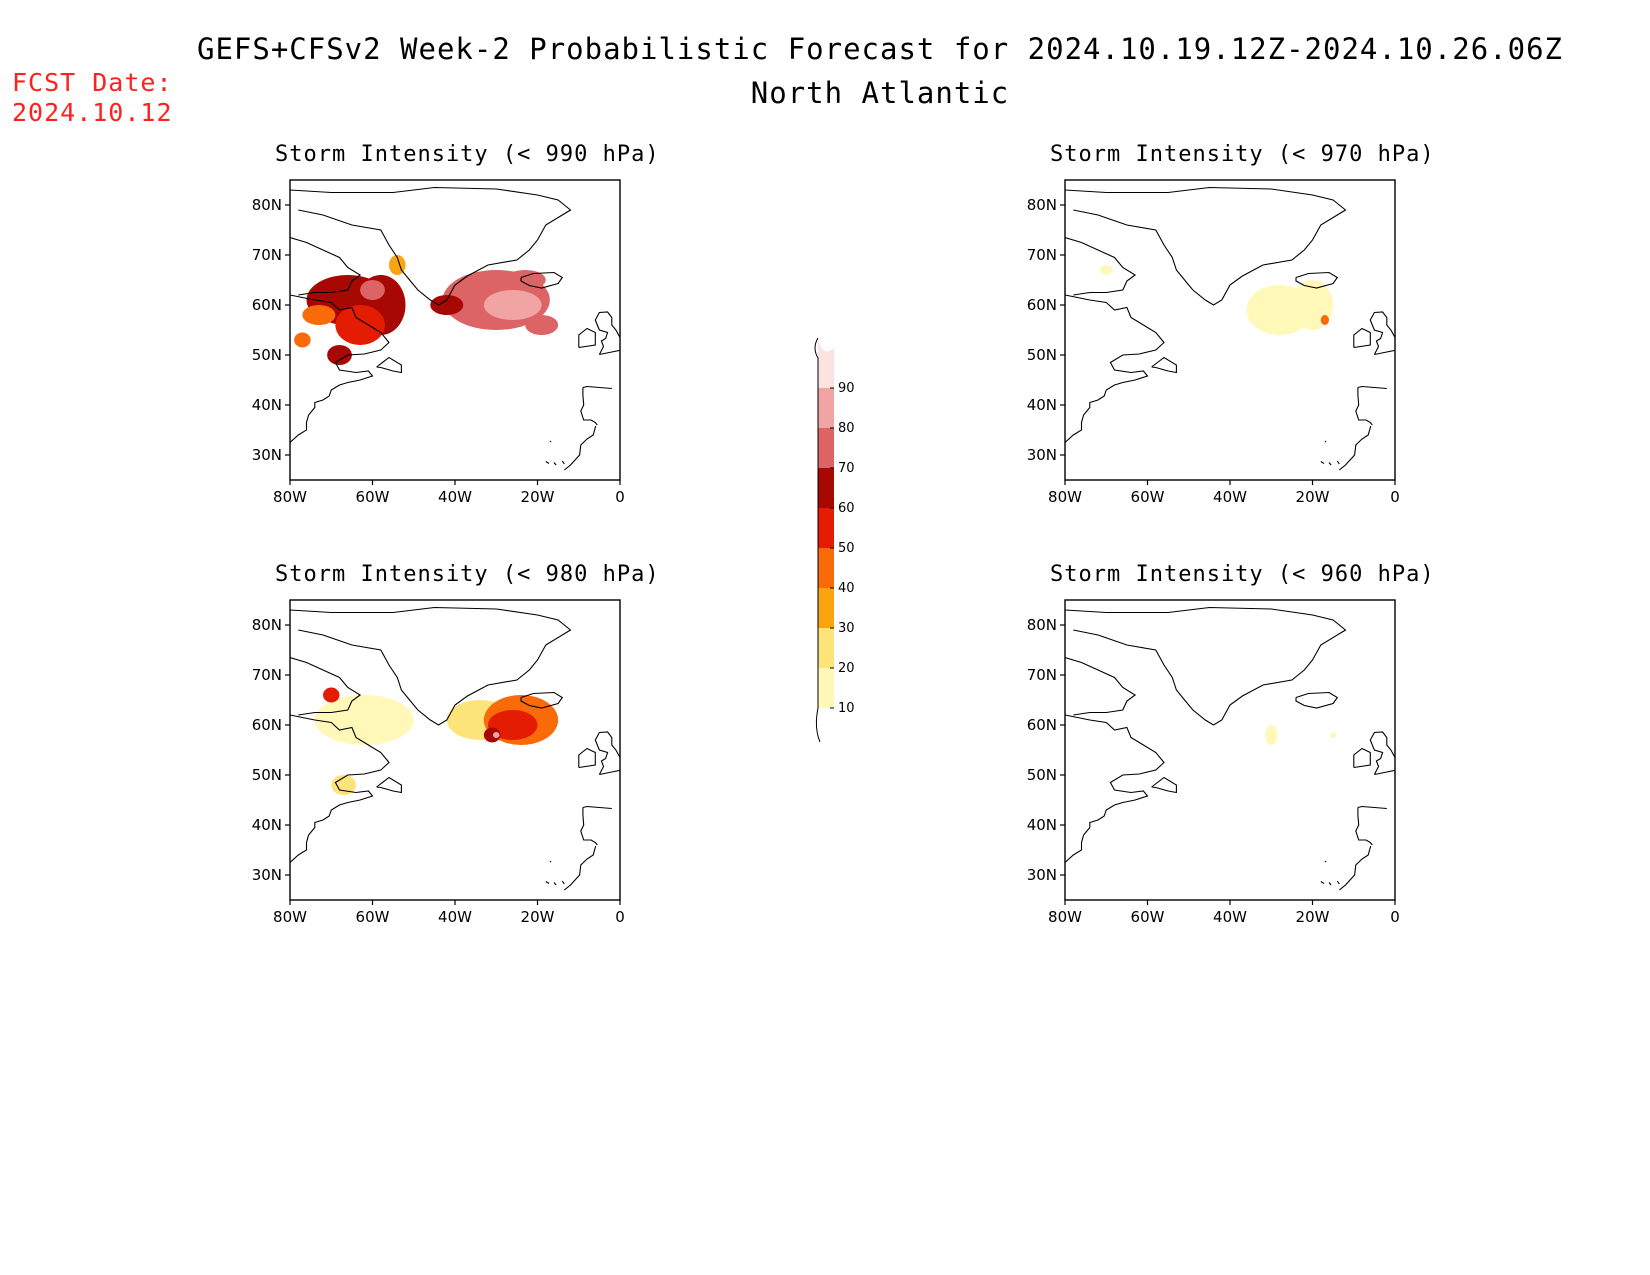 The width and height of the screenshot is (1650, 1275). I want to click on lon-tick-label: 60W, so click(1148, 497).